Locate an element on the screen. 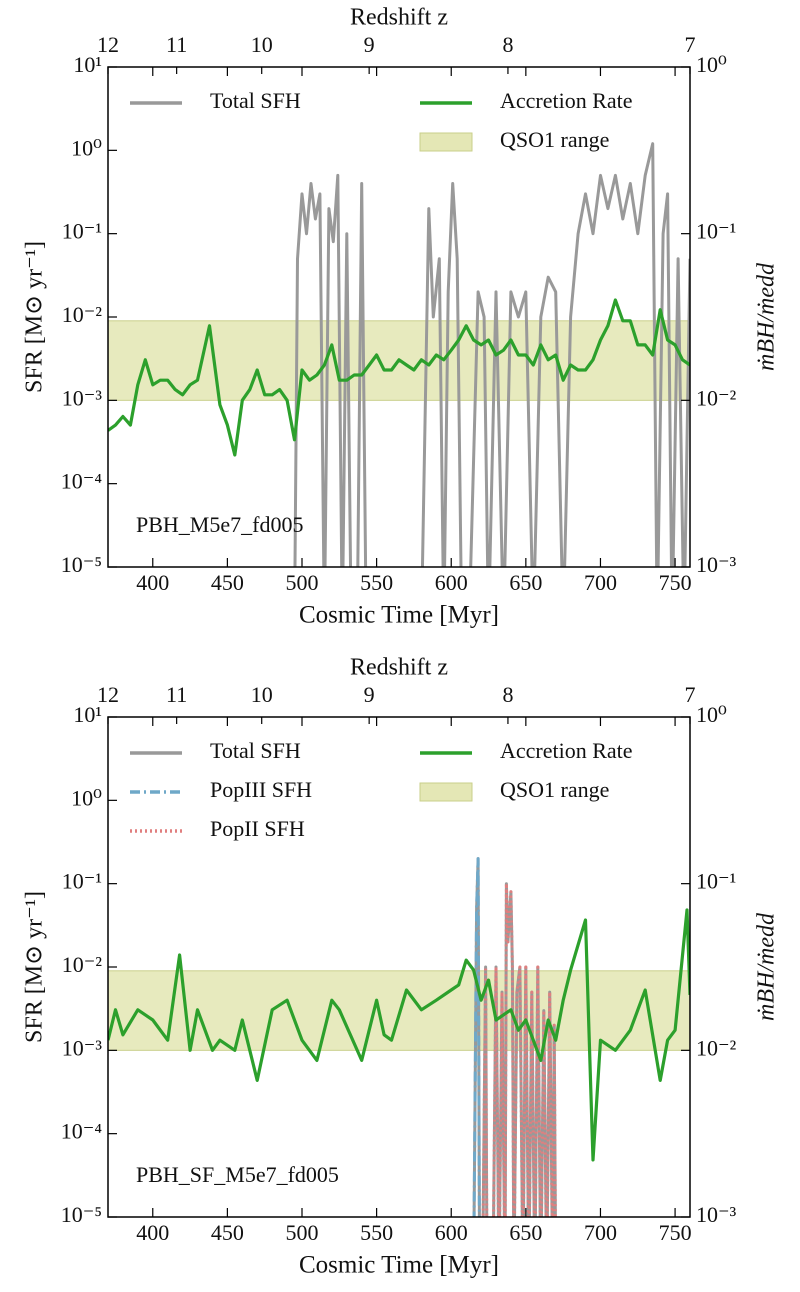  annotation: PBH_M5e7_fd005 is located at coordinates (219, 524).